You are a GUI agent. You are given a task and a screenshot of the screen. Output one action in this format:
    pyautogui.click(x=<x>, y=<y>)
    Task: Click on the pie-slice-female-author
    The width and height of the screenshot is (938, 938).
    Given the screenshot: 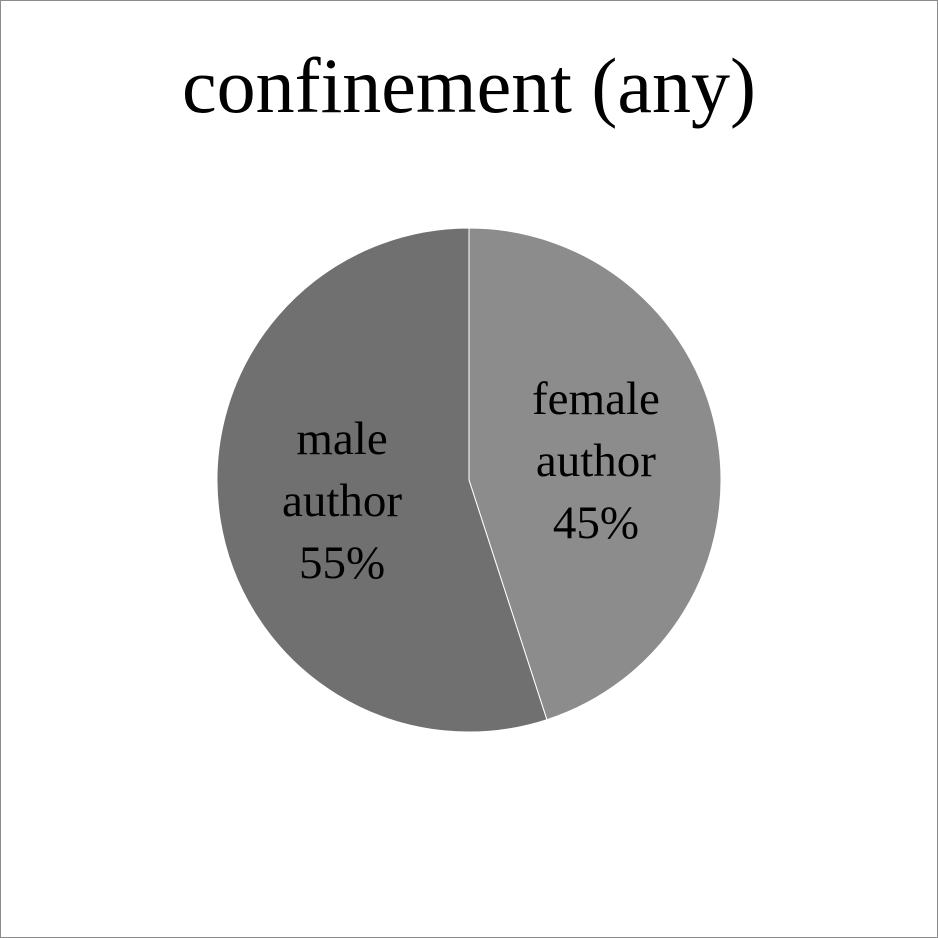 What is the action you would take?
    pyautogui.click(x=595, y=474)
    